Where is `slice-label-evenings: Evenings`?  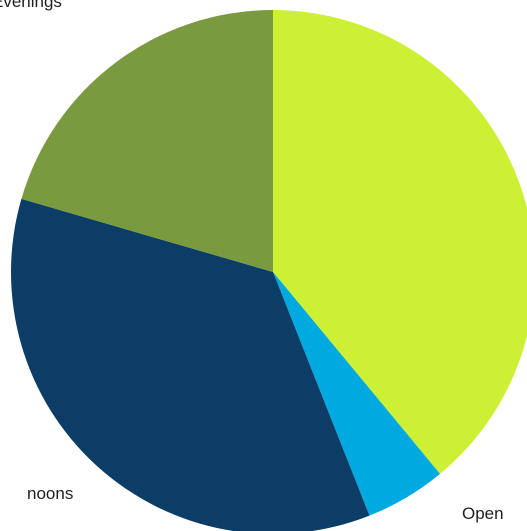 slice-label-evenings: Evenings is located at coordinates (31, 5).